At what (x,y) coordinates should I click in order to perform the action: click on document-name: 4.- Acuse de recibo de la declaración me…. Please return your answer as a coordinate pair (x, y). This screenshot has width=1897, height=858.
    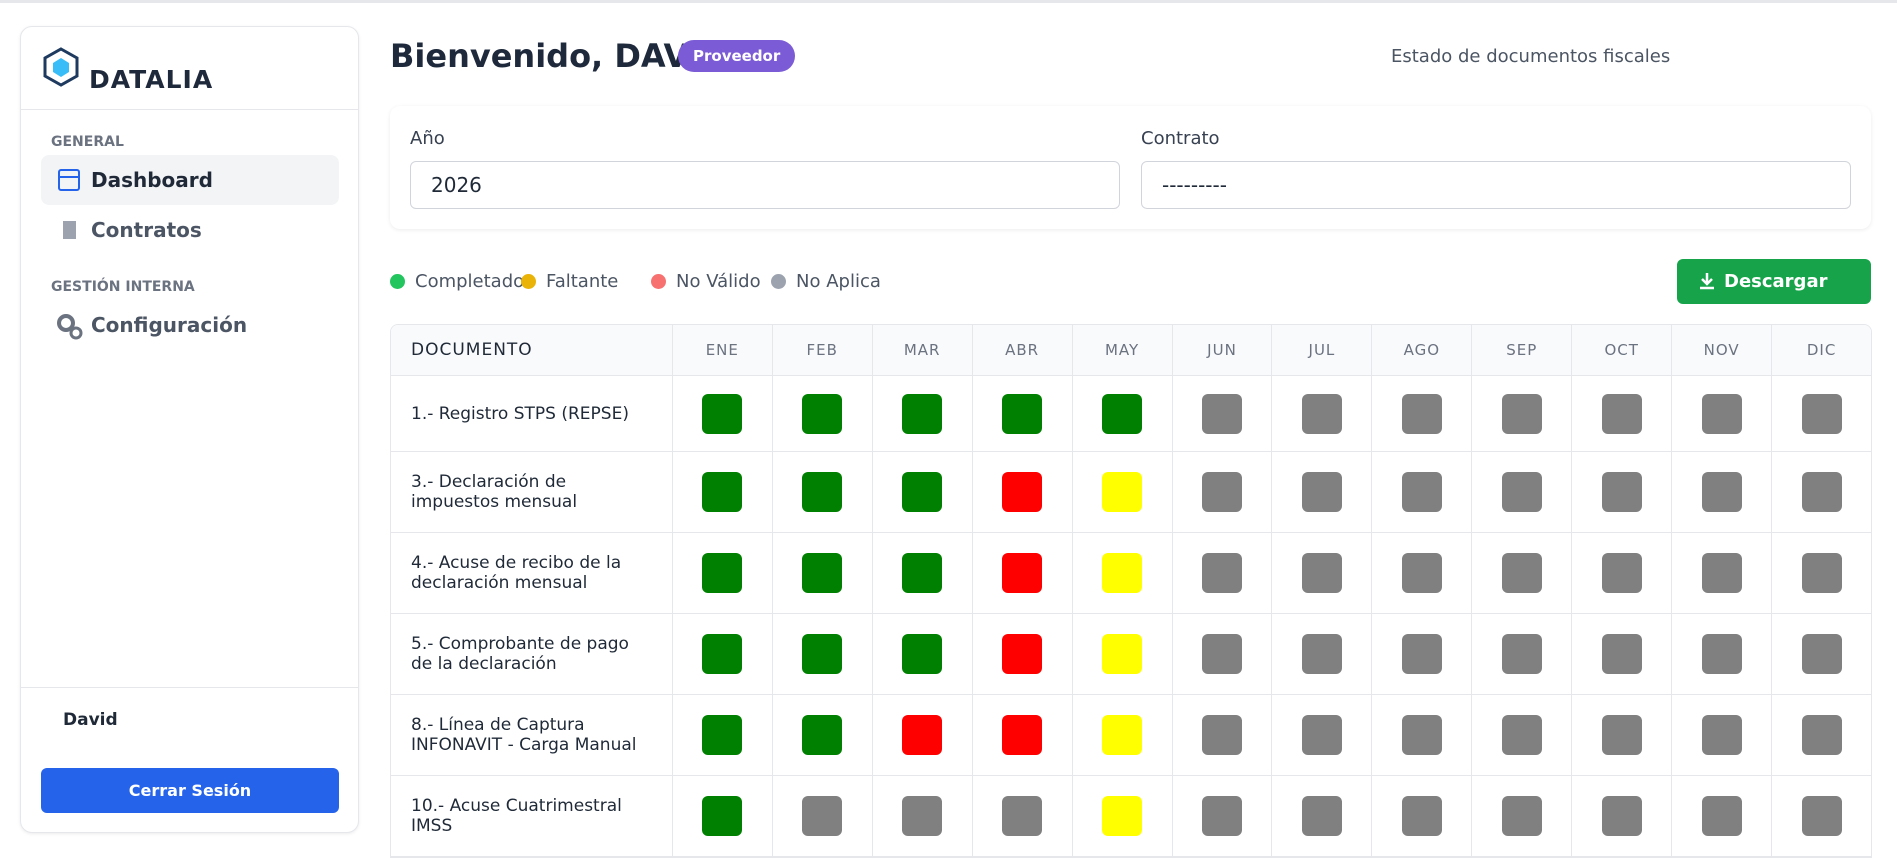
    Looking at the image, I should click on (516, 573).